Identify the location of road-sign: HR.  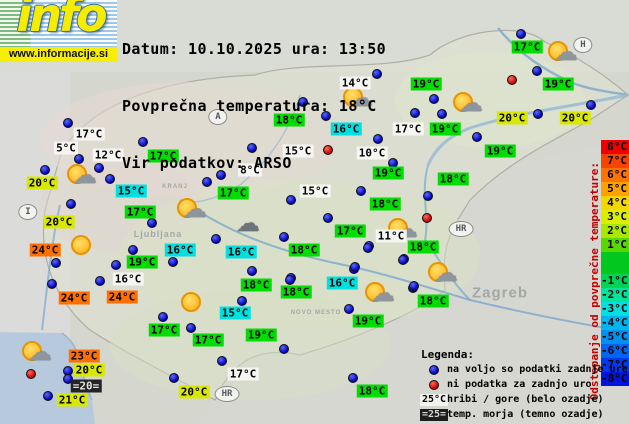
(227, 394).